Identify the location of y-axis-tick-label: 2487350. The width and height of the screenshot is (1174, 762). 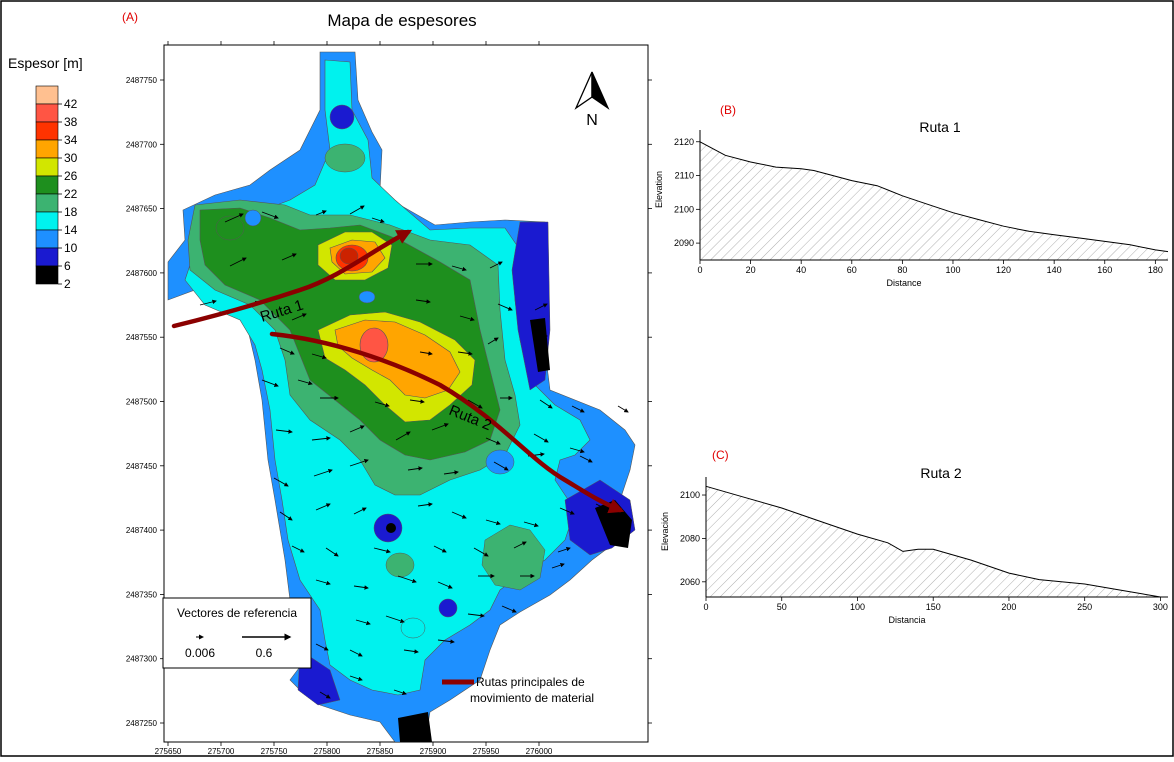
(142, 594).